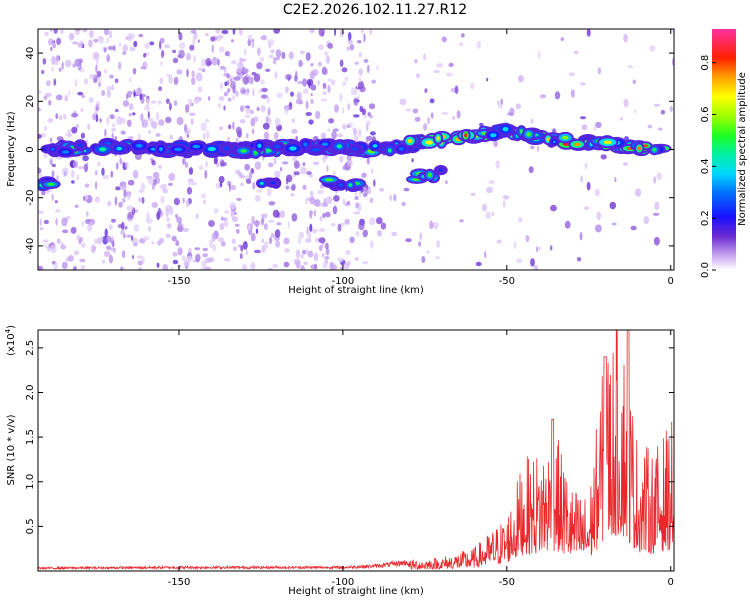  What do you see at coordinates (742, 149) in the screenshot?
I see `colorbar-label: Normalized spectral amplitude` at bounding box center [742, 149].